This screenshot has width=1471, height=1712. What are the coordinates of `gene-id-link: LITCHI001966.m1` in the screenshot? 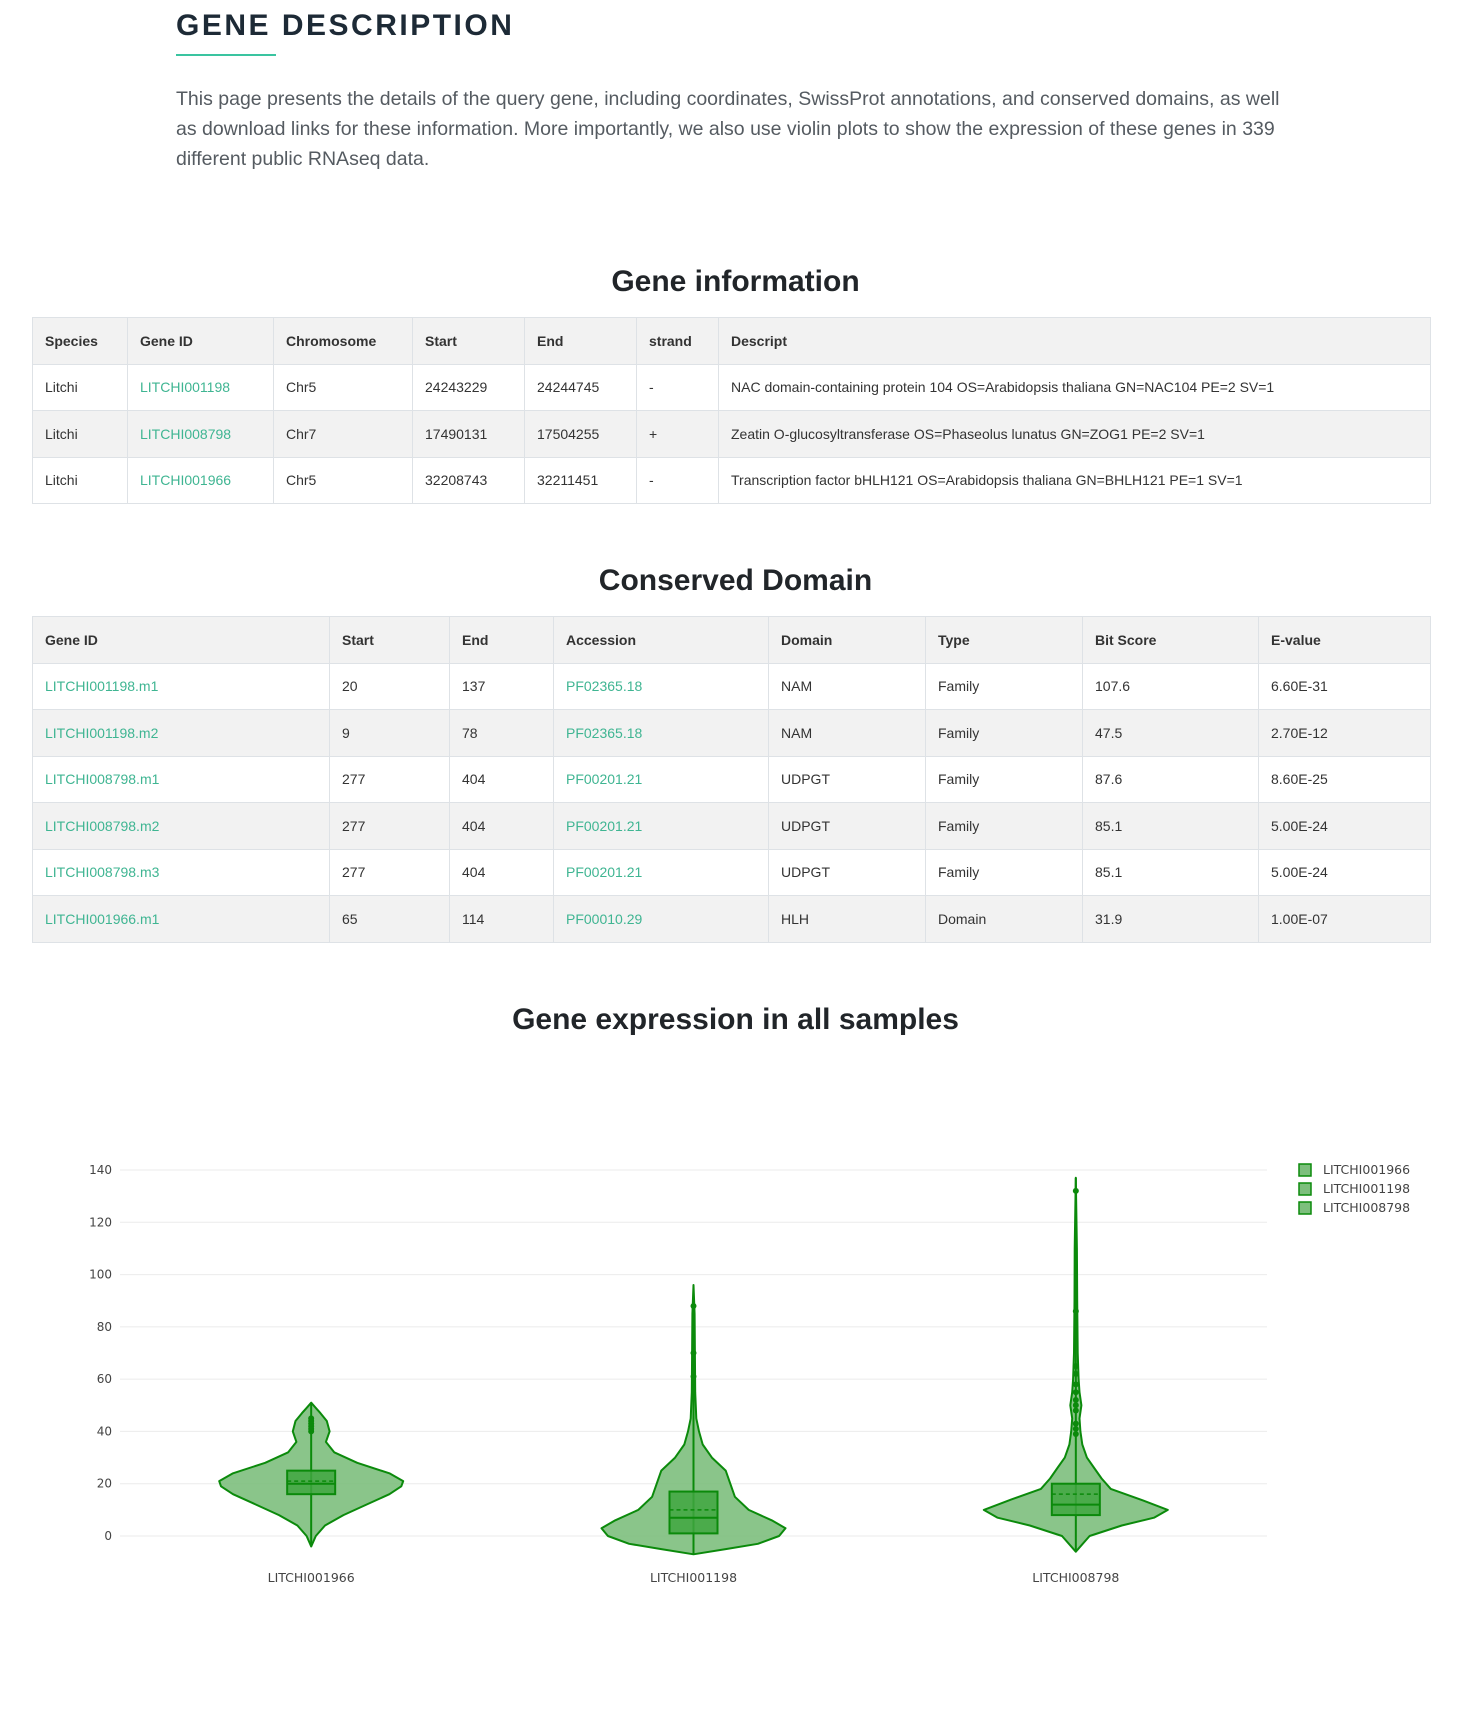 It's located at (102, 918).